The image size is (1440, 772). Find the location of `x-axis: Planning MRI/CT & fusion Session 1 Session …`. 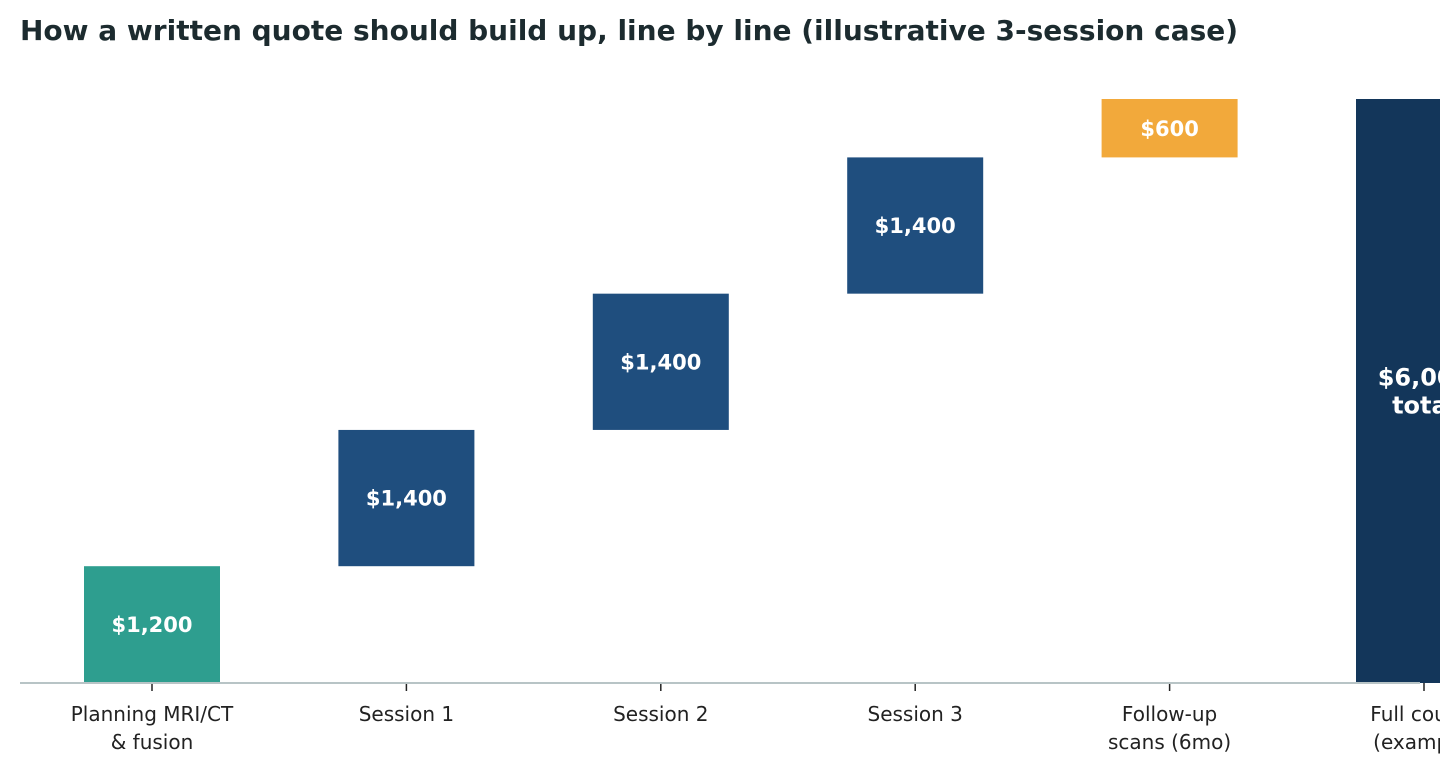

x-axis: Planning MRI/CT & fusion Session 1 Session … is located at coordinates (730, 718).